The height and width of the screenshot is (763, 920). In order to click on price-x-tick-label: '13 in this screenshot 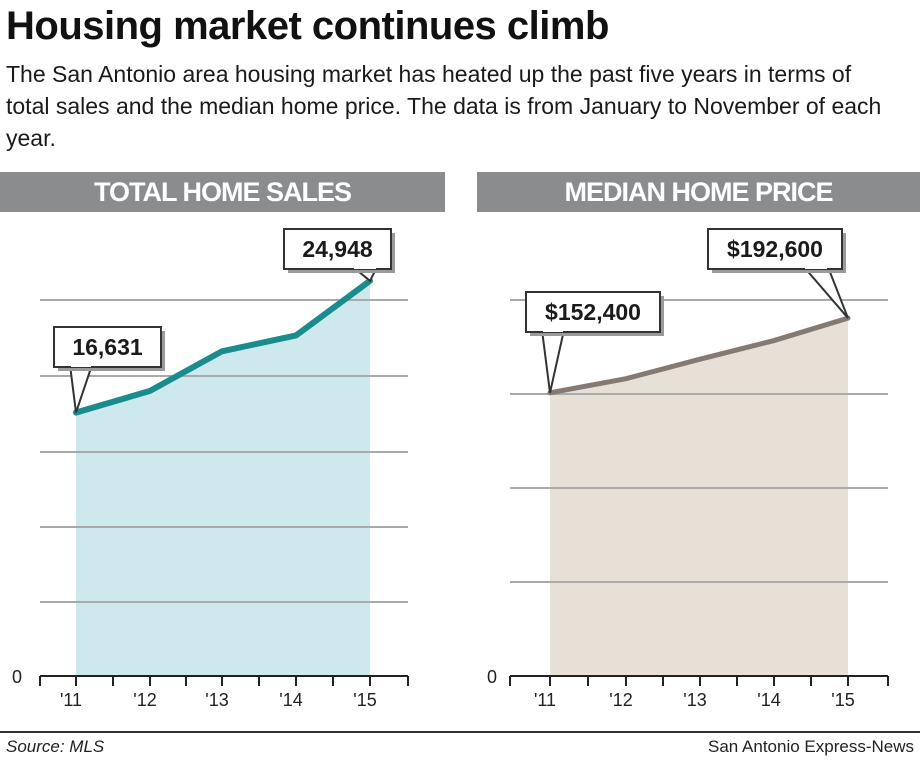, I will do `click(694, 700)`.